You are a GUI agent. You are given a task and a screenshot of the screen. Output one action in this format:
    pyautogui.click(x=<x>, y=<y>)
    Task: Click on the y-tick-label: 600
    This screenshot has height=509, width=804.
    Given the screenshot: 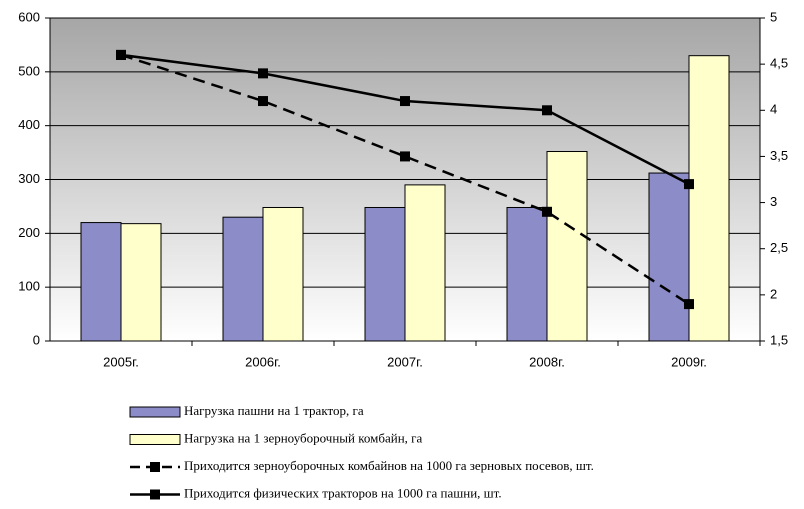 What is the action you would take?
    pyautogui.click(x=29, y=16)
    